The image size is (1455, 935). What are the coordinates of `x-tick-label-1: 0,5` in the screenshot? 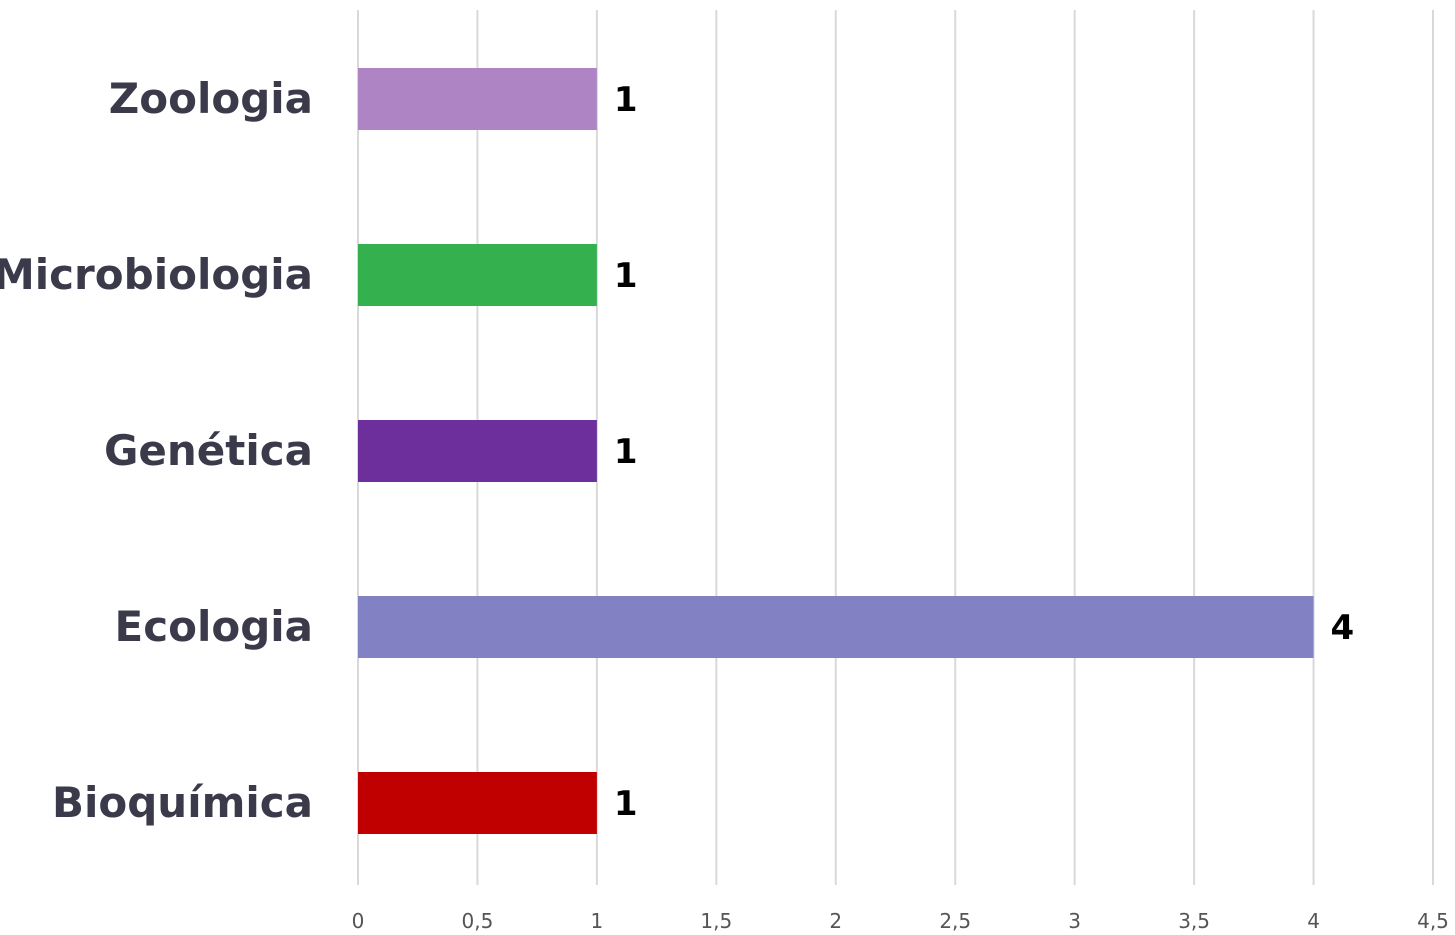 It's located at (478, 921).